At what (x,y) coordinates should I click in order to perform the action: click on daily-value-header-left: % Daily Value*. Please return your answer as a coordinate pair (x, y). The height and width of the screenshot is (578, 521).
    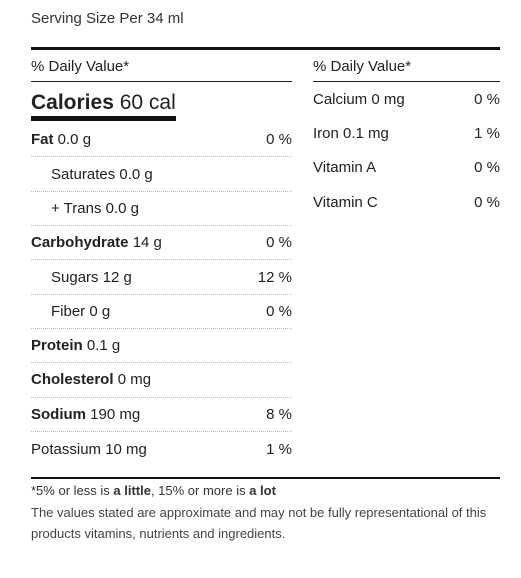
    Looking at the image, I should click on (161, 66).